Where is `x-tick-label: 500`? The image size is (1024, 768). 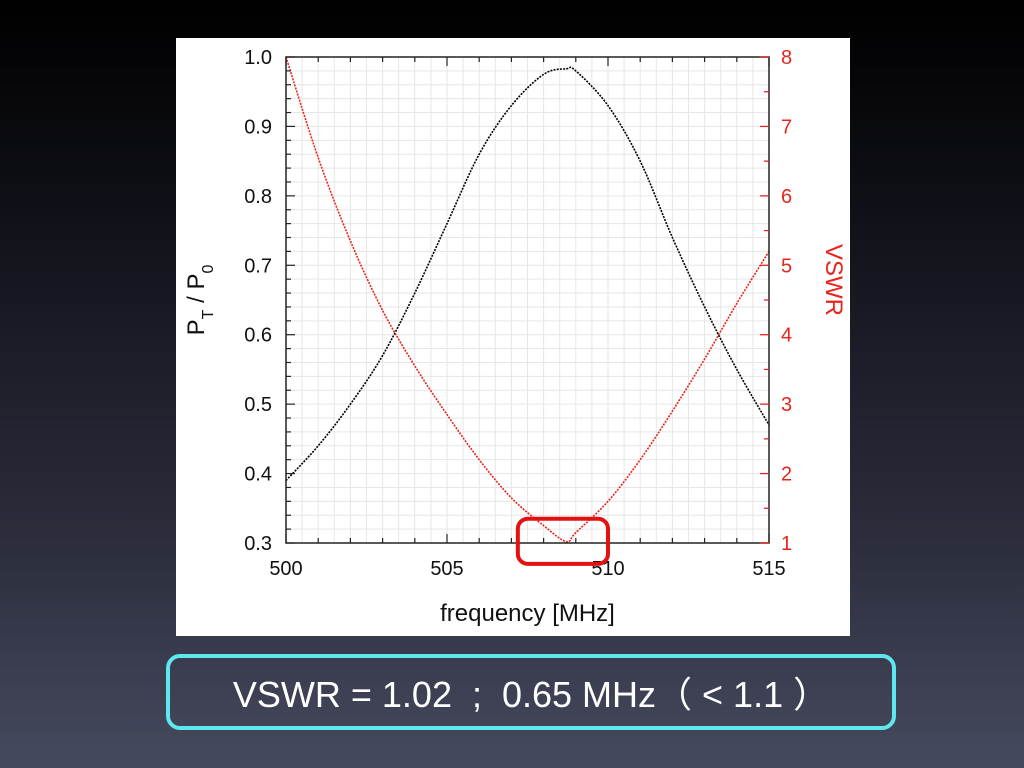
x-tick-label: 500 is located at coordinates (285, 569).